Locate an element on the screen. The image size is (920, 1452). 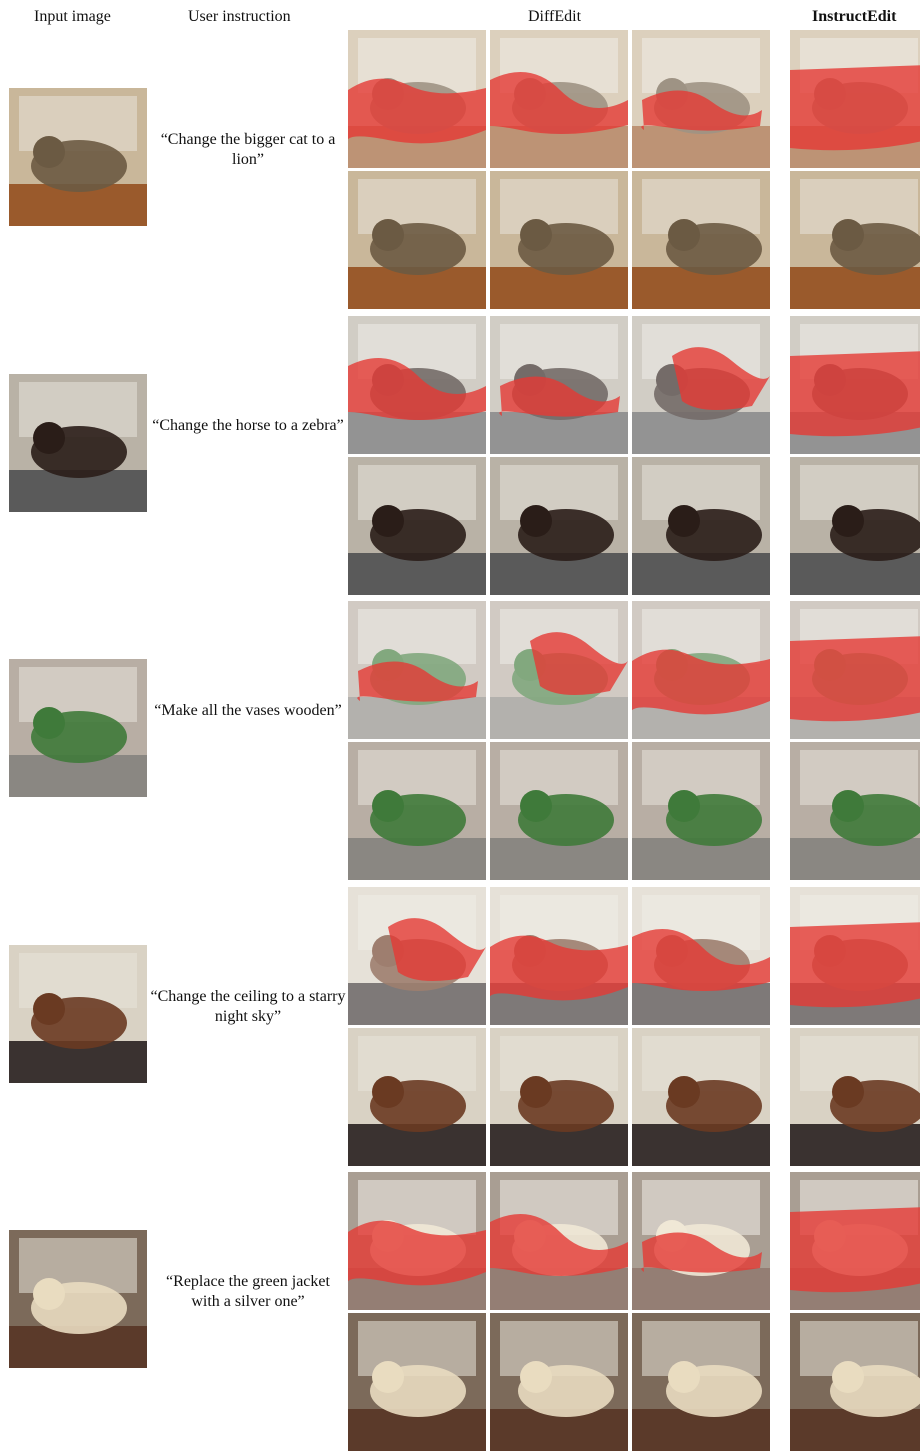
header-user-instruction: User instruction is located at coordinates (239, 16).